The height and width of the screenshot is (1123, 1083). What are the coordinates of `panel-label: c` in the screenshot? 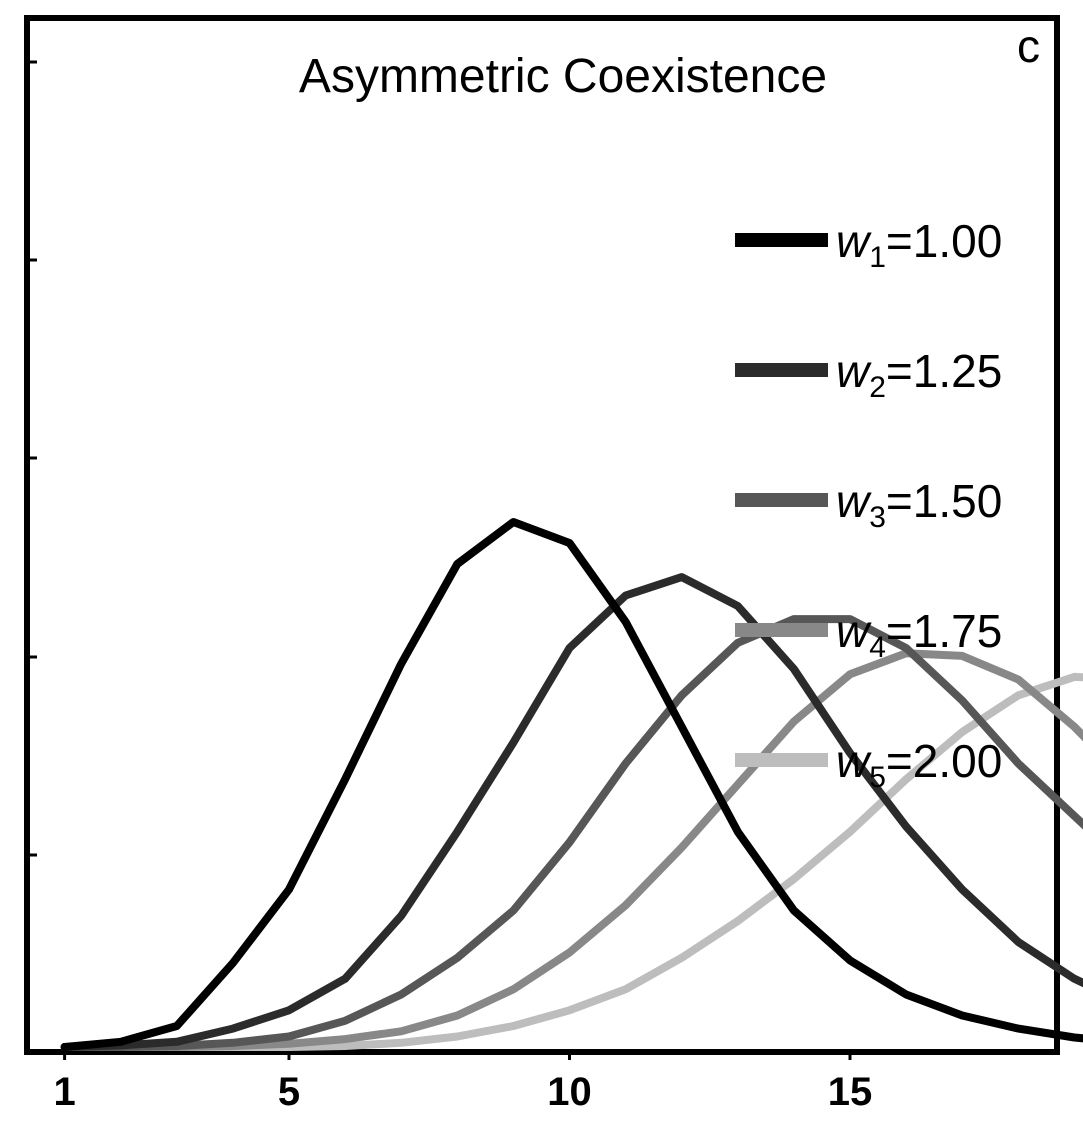 It's located at (1028, 46).